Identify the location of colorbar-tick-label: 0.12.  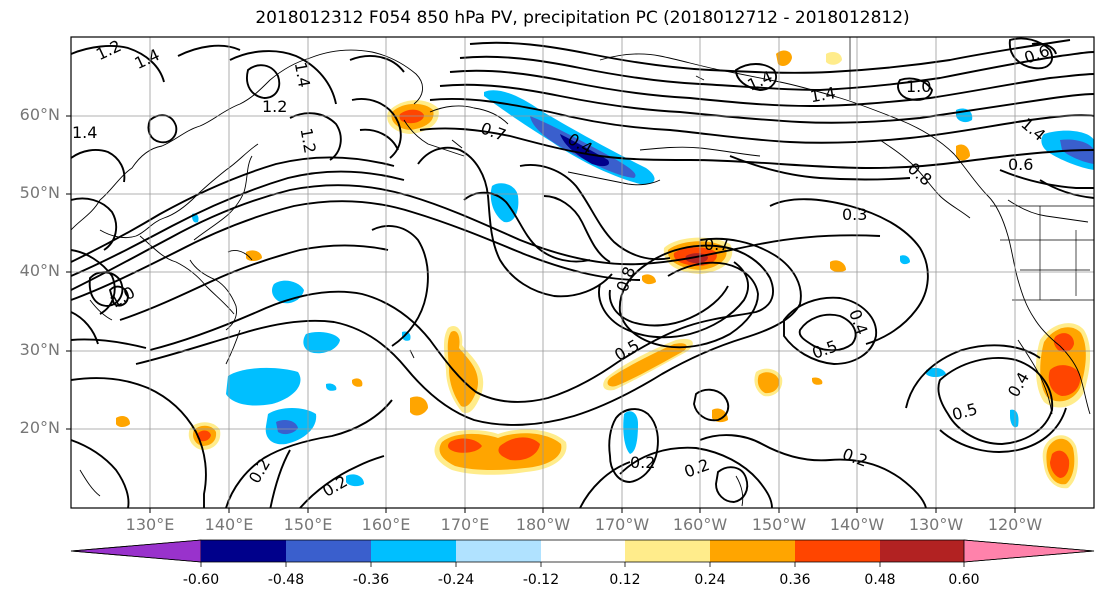
(625, 580).